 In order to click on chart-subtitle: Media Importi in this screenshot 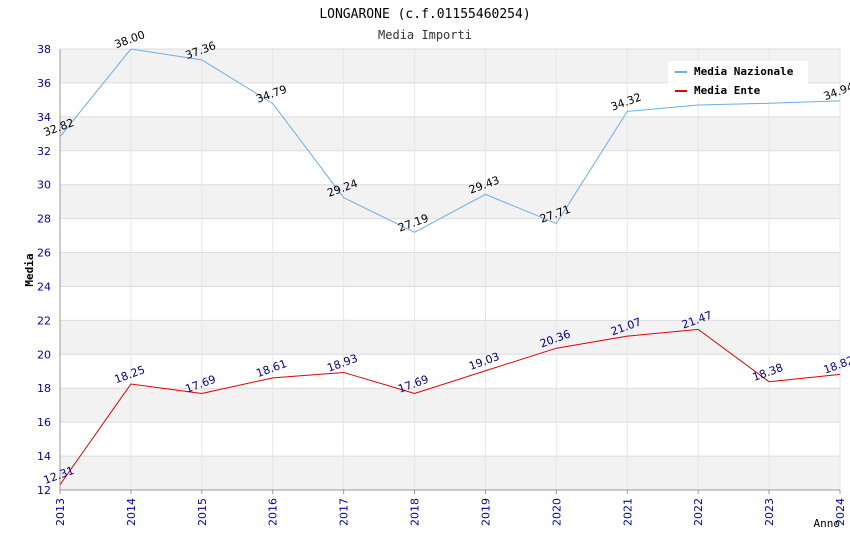, I will do `click(425, 35)`.